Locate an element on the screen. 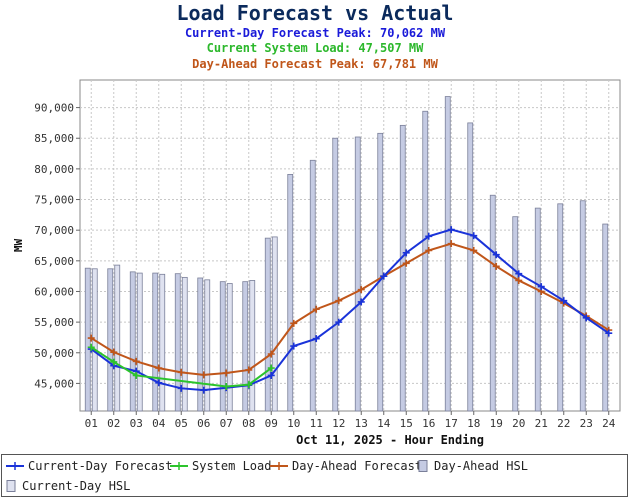  x-tick-label: 18 is located at coordinates (473, 423).